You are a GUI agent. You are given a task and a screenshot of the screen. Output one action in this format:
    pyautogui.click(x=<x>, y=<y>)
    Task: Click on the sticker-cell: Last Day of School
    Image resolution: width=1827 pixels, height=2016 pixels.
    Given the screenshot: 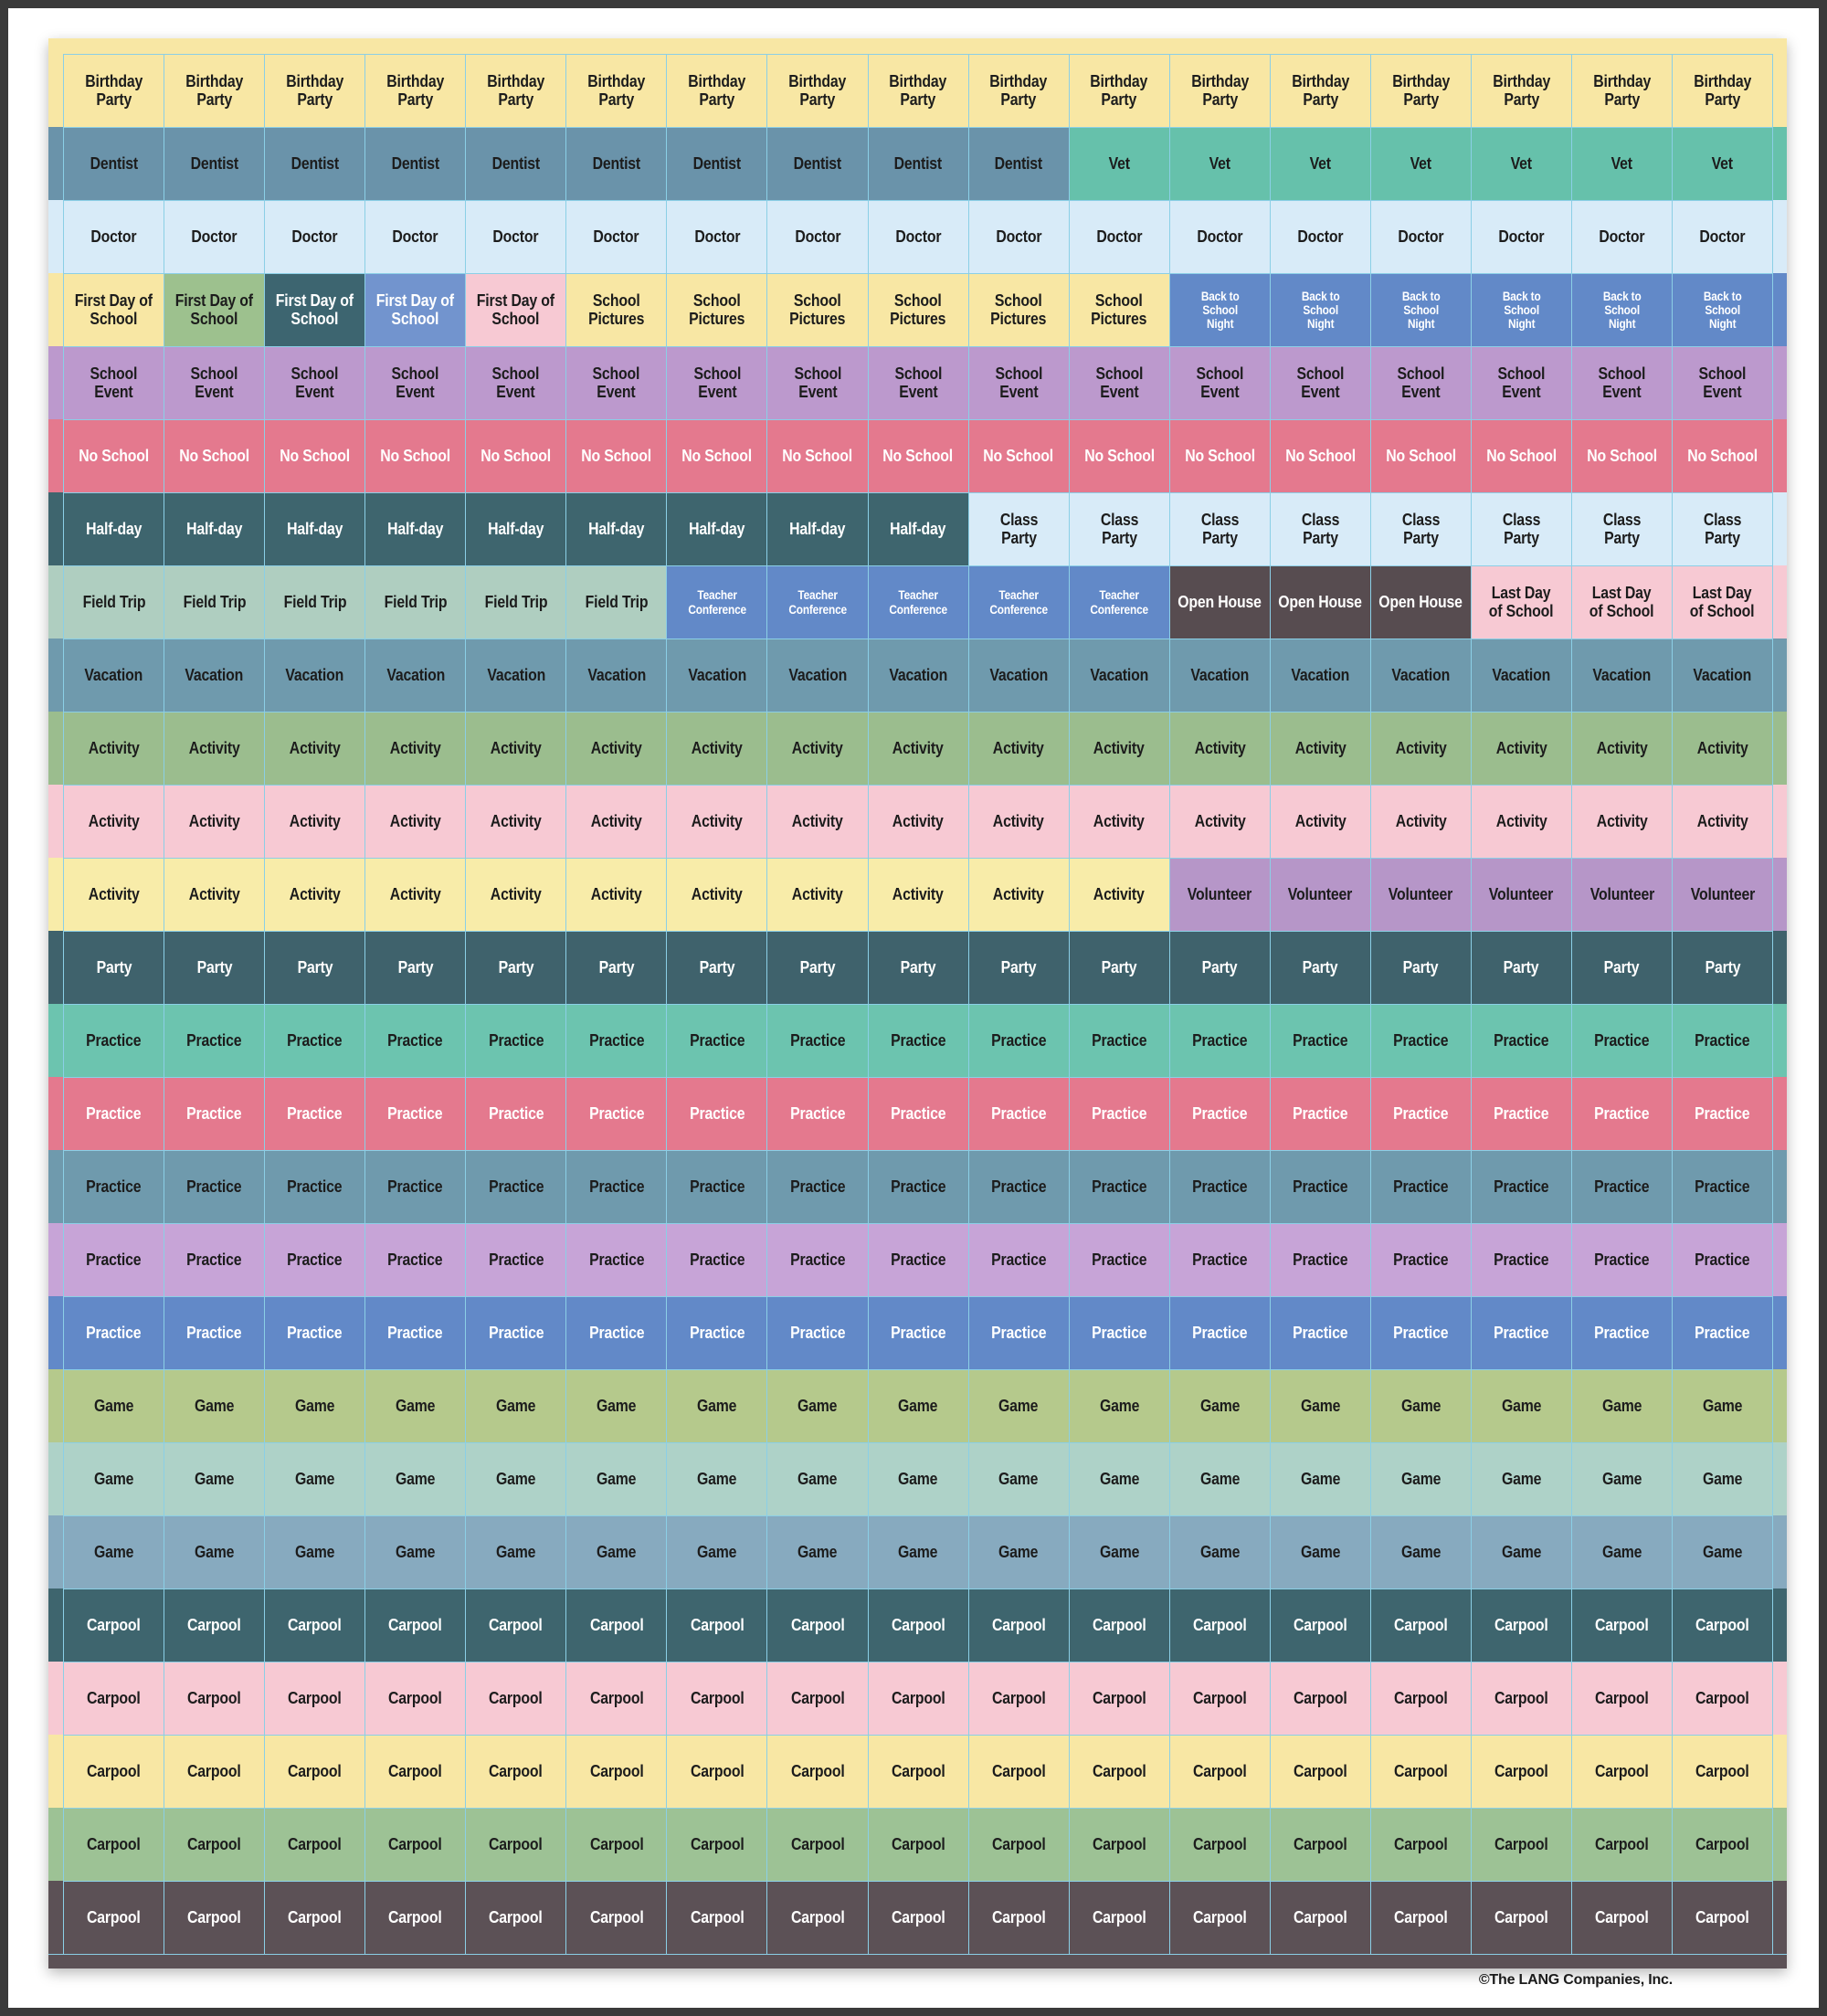 What is the action you would take?
    pyautogui.click(x=1520, y=602)
    